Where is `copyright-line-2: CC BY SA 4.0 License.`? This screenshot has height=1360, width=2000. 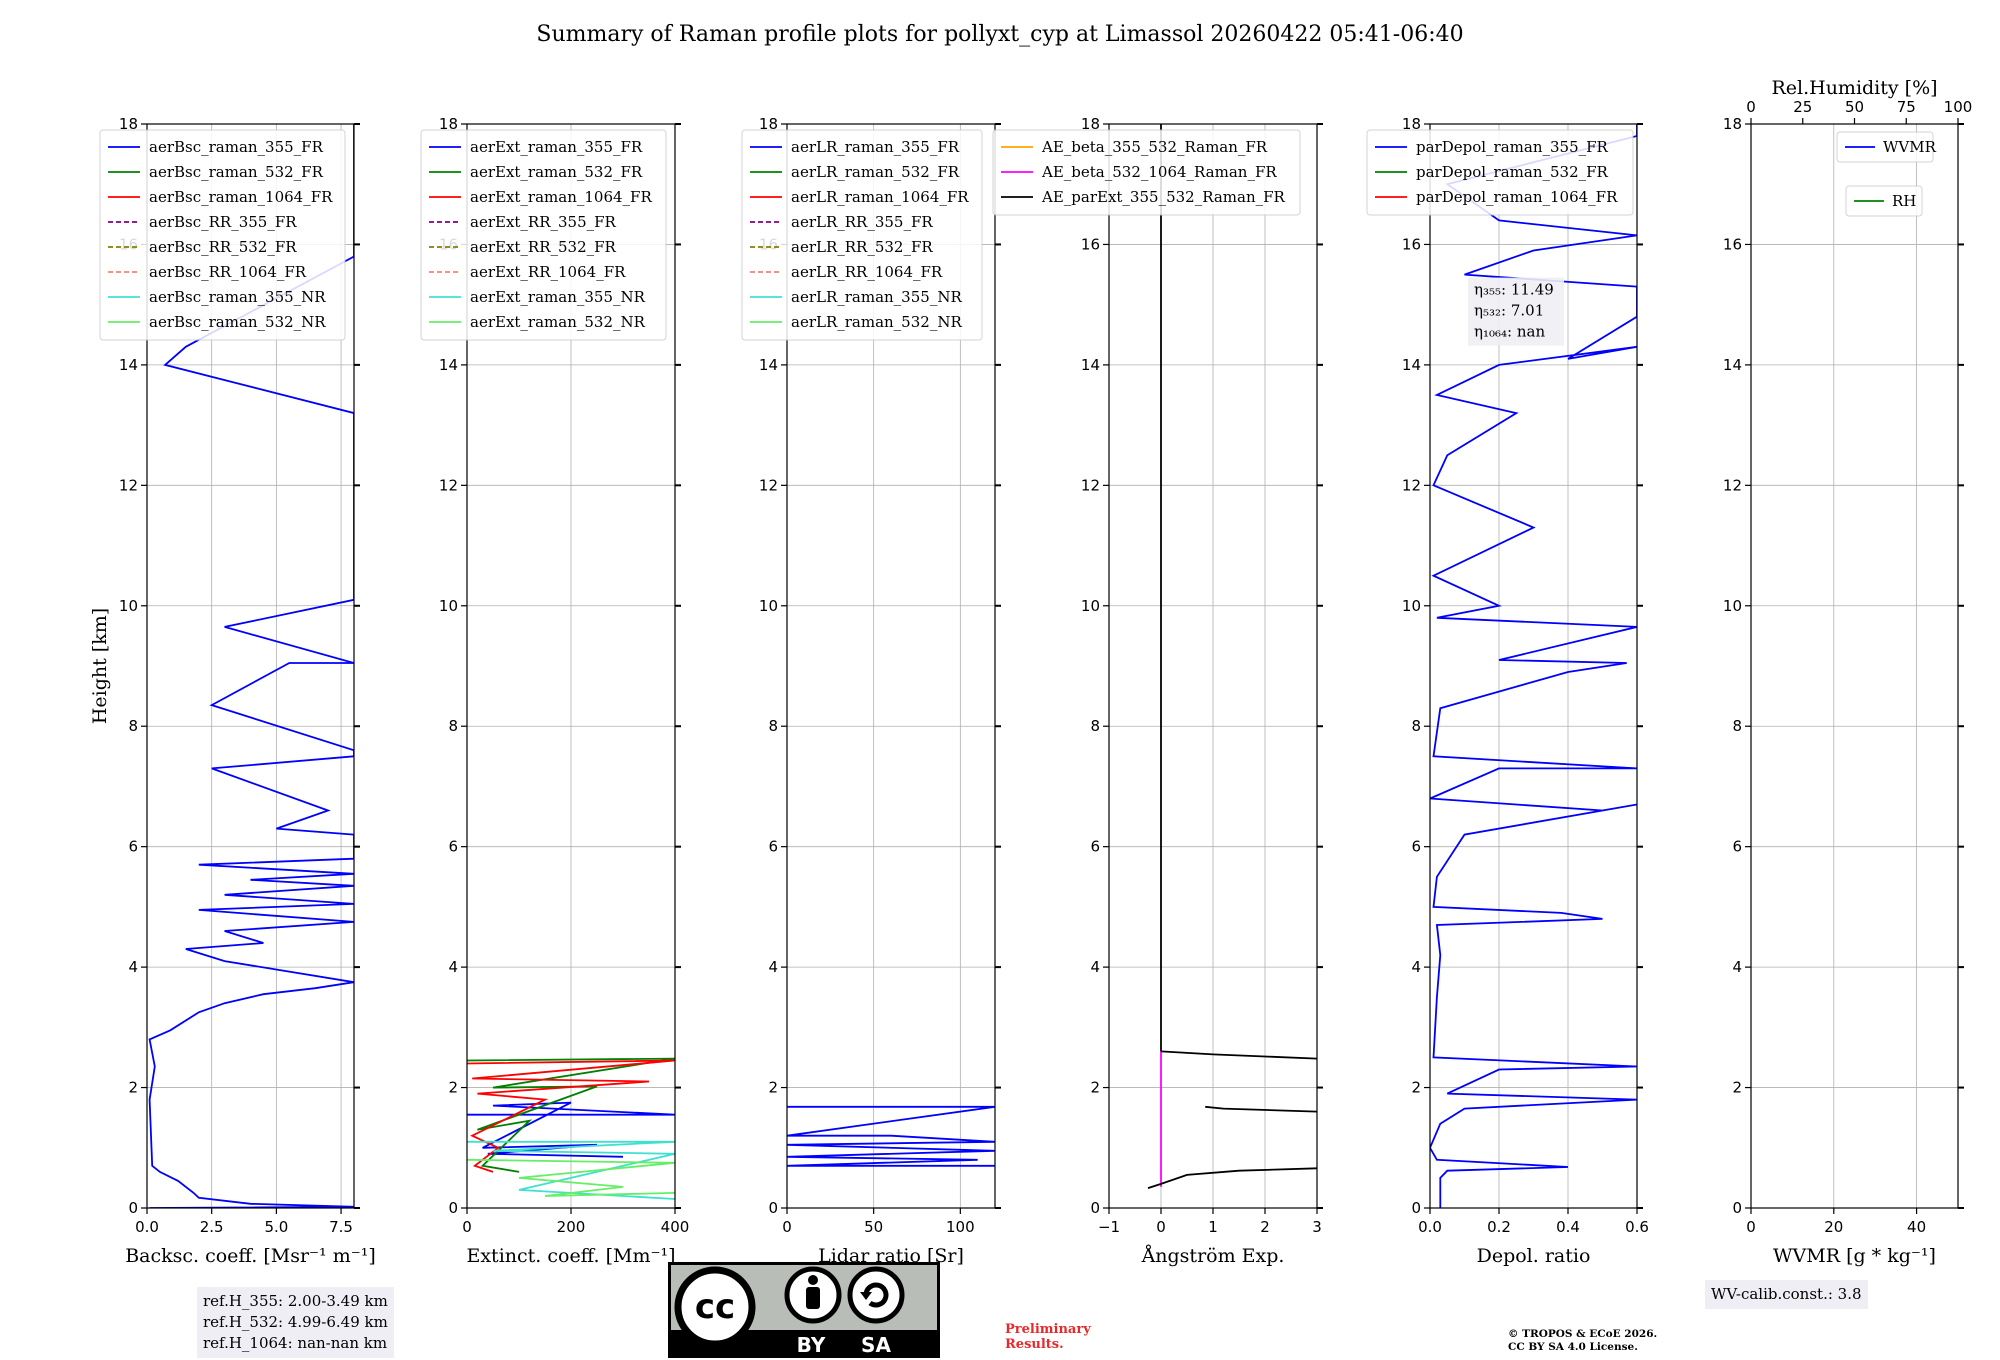 copyright-line-2: CC BY SA 4.0 License. is located at coordinates (1573, 1347).